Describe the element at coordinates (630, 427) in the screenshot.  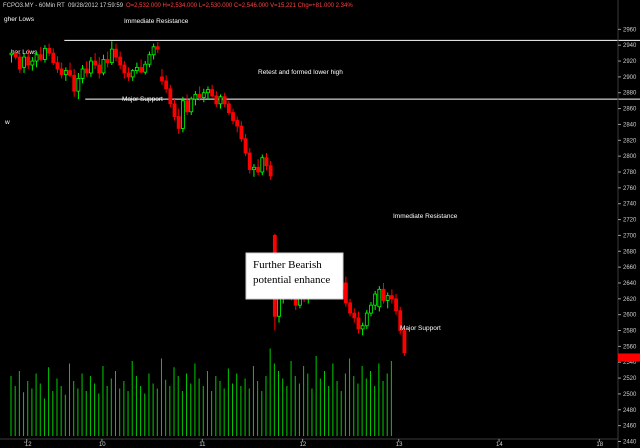
I see `price-tick-label: 2460` at that location.